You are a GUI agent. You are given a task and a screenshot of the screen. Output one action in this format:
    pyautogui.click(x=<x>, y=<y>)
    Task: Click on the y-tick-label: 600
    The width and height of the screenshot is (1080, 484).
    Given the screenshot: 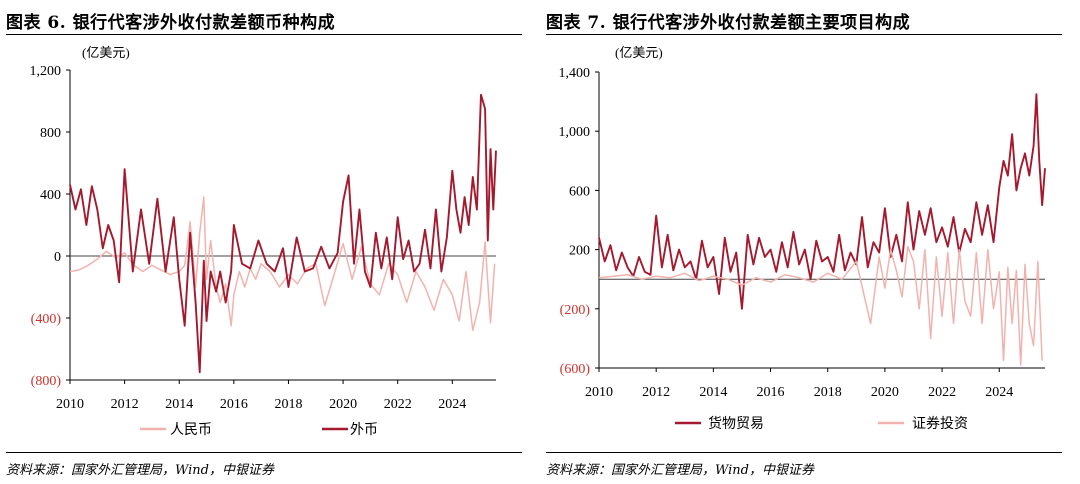 What is the action you would take?
    pyautogui.click(x=579, y=191)
    